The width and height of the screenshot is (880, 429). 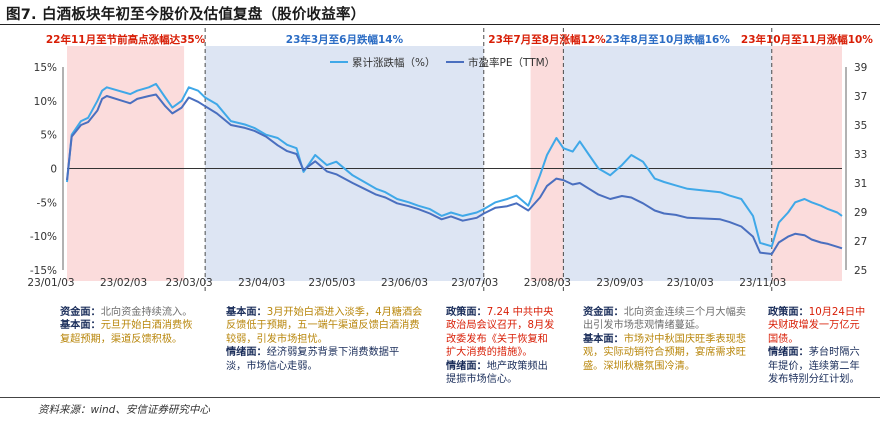 I want to click on legend: 累计涨跌幅（%） 市盈率PE（TTM）, so click(x=442, y=62).